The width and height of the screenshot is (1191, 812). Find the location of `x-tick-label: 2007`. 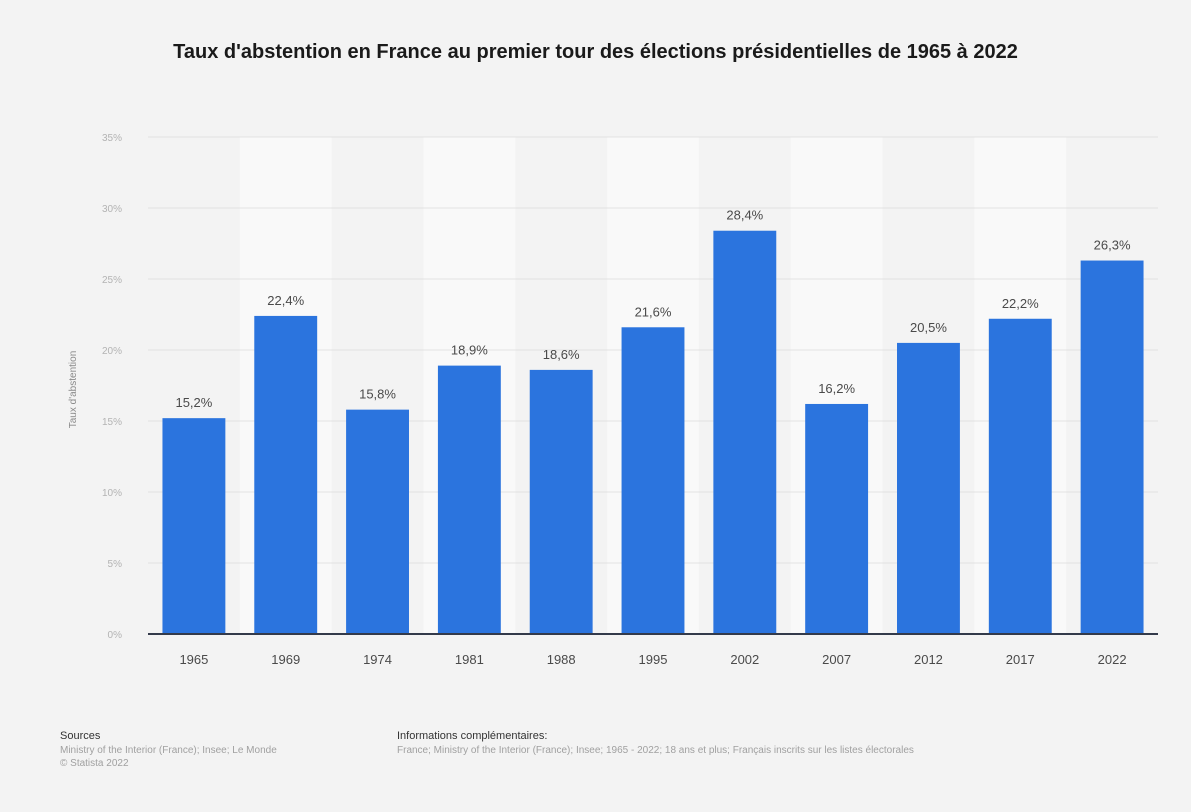

x-tick-label: 2007 is located at coordinates (836, 659).